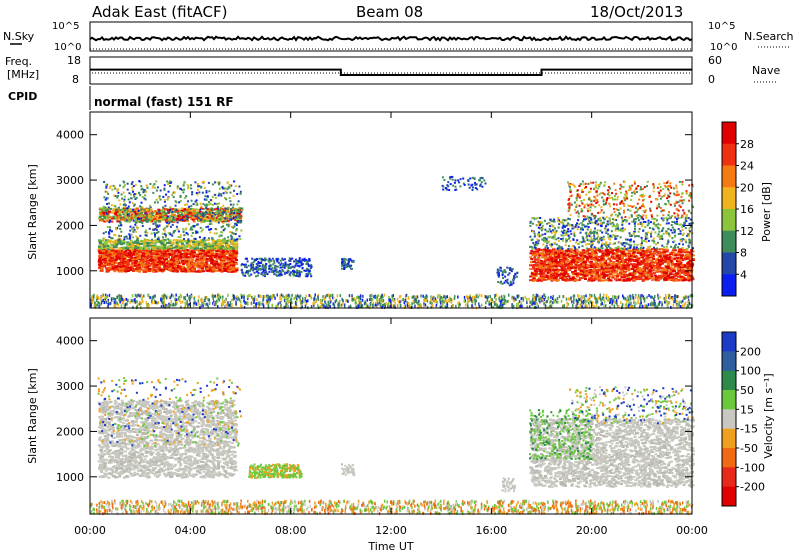  I want to click on n-search-label: N.Search, so click(769, 36).